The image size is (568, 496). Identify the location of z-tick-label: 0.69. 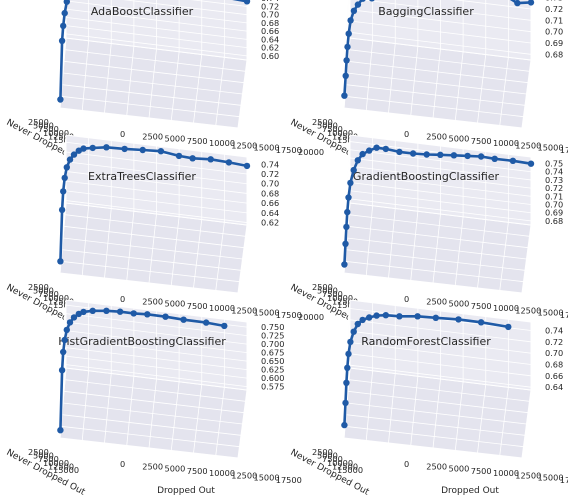
(554, 43).